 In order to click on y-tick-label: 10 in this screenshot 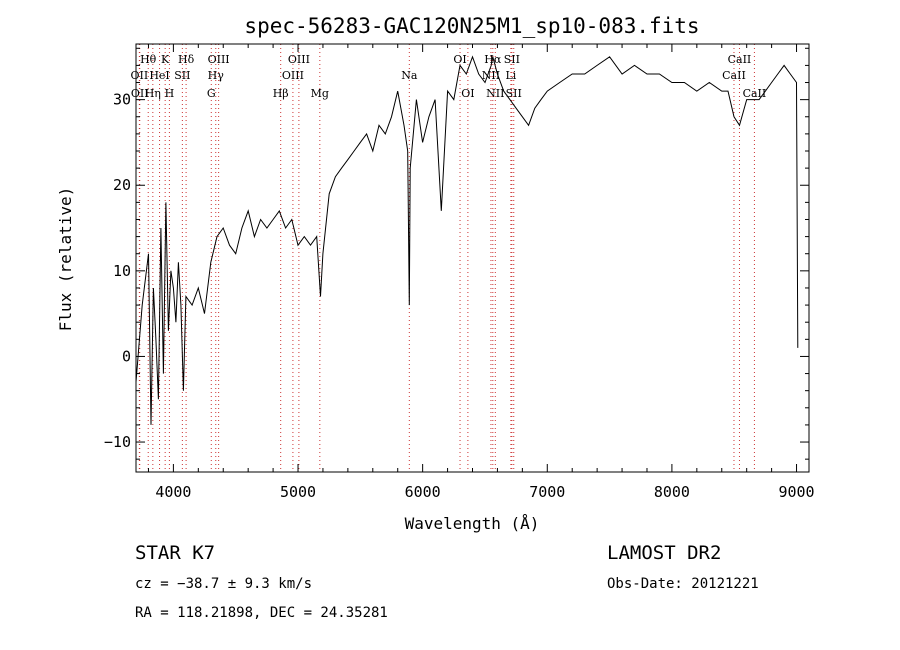, I will do `click(122, 271)`.